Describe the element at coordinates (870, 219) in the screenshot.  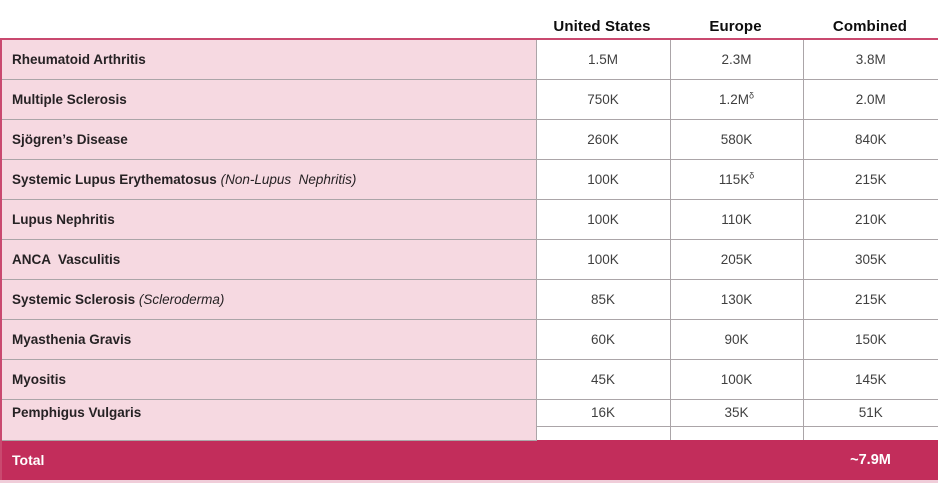
I see `combined-value-cell: 210K` at that location.